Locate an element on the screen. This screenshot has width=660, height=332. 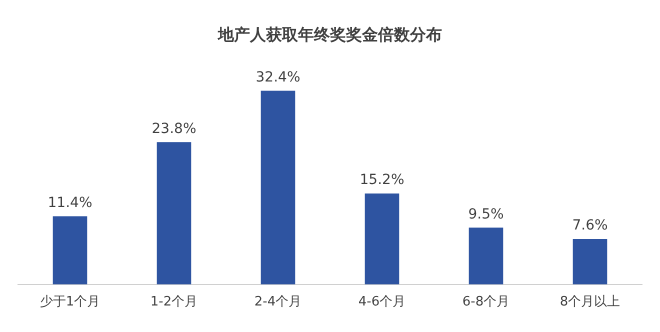
x-tick-label: 8个月以上 is located at coordinates (590, 302).